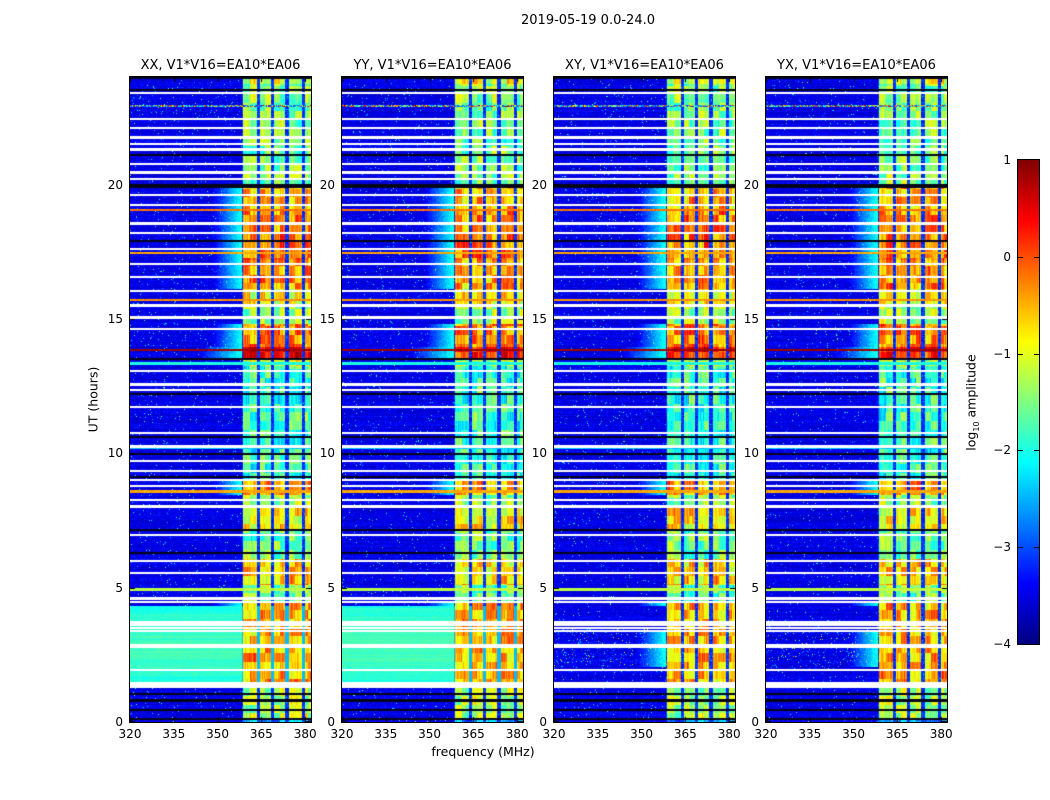 This screenshot has width=1050, height=800. Describe the element at coordinates (856, 65) in the screenshot. I see `panel-title-yx: YX, V1*V16=EA10*EA06` at that location.